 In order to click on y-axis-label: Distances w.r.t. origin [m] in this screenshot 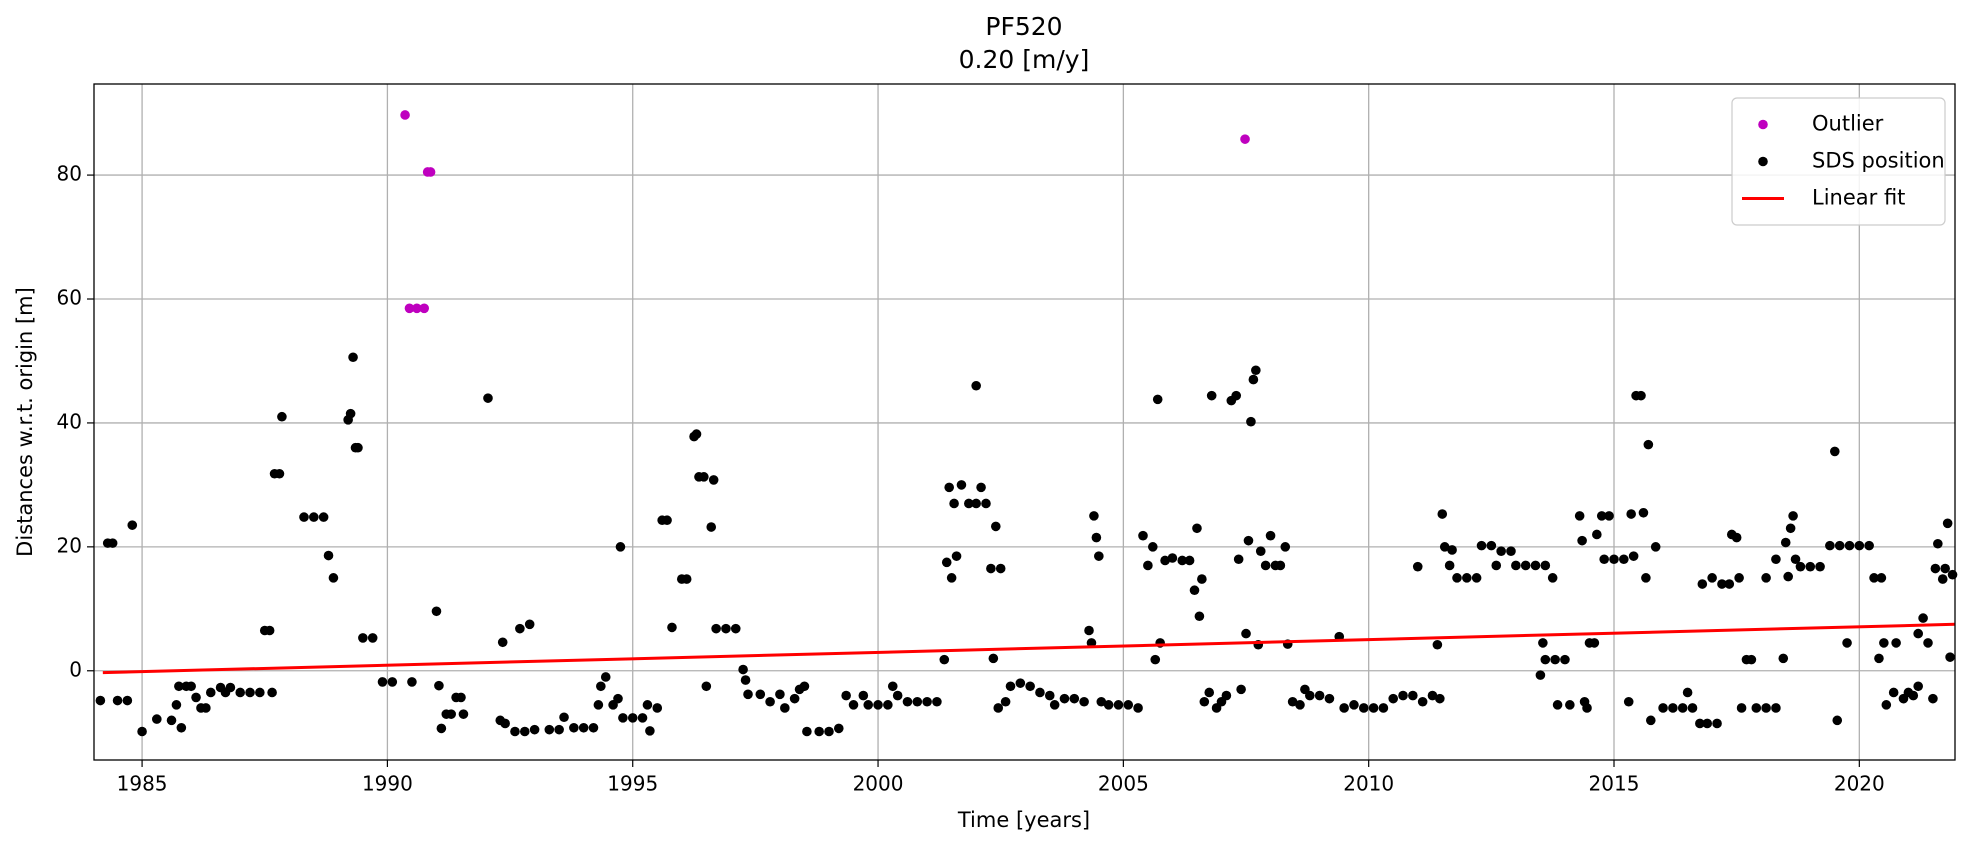, I will do `click(25, 422)`.